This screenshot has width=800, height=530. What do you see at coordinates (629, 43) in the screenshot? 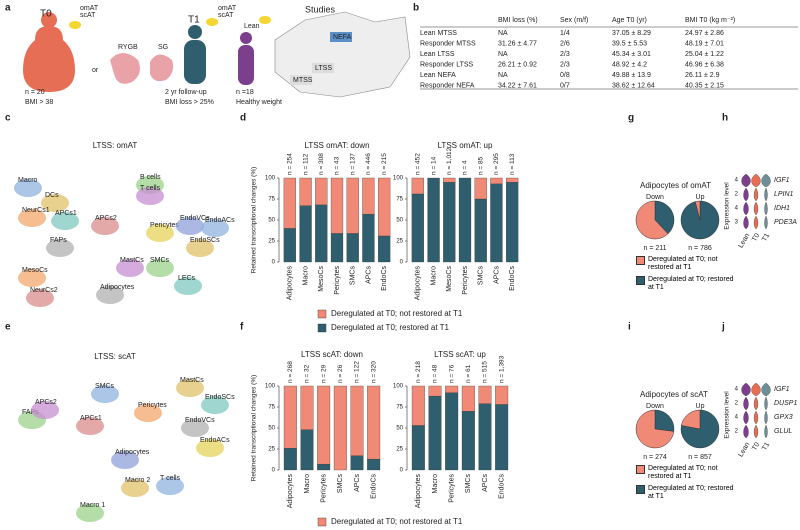
I see `table-cell: 39.5 ± 5.53` at bounding box center [629, 43].